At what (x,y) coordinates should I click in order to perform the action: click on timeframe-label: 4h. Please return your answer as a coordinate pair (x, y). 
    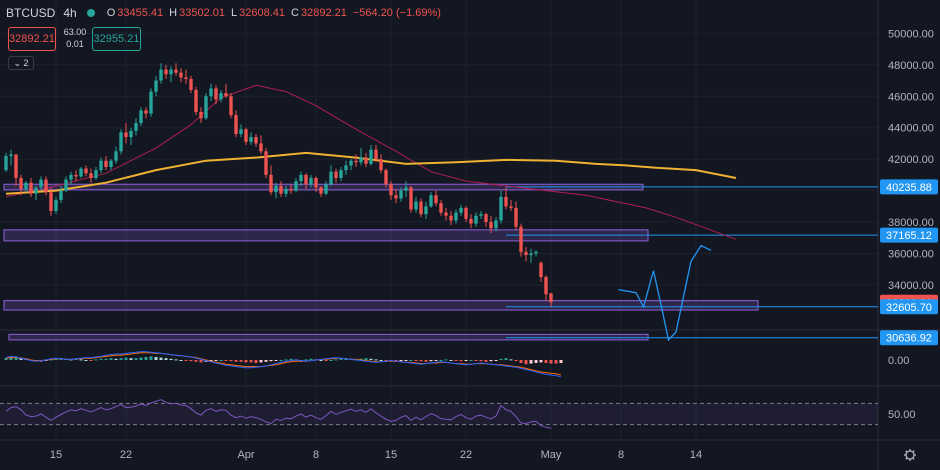
    Looking at the image, I should click on (70, 13).